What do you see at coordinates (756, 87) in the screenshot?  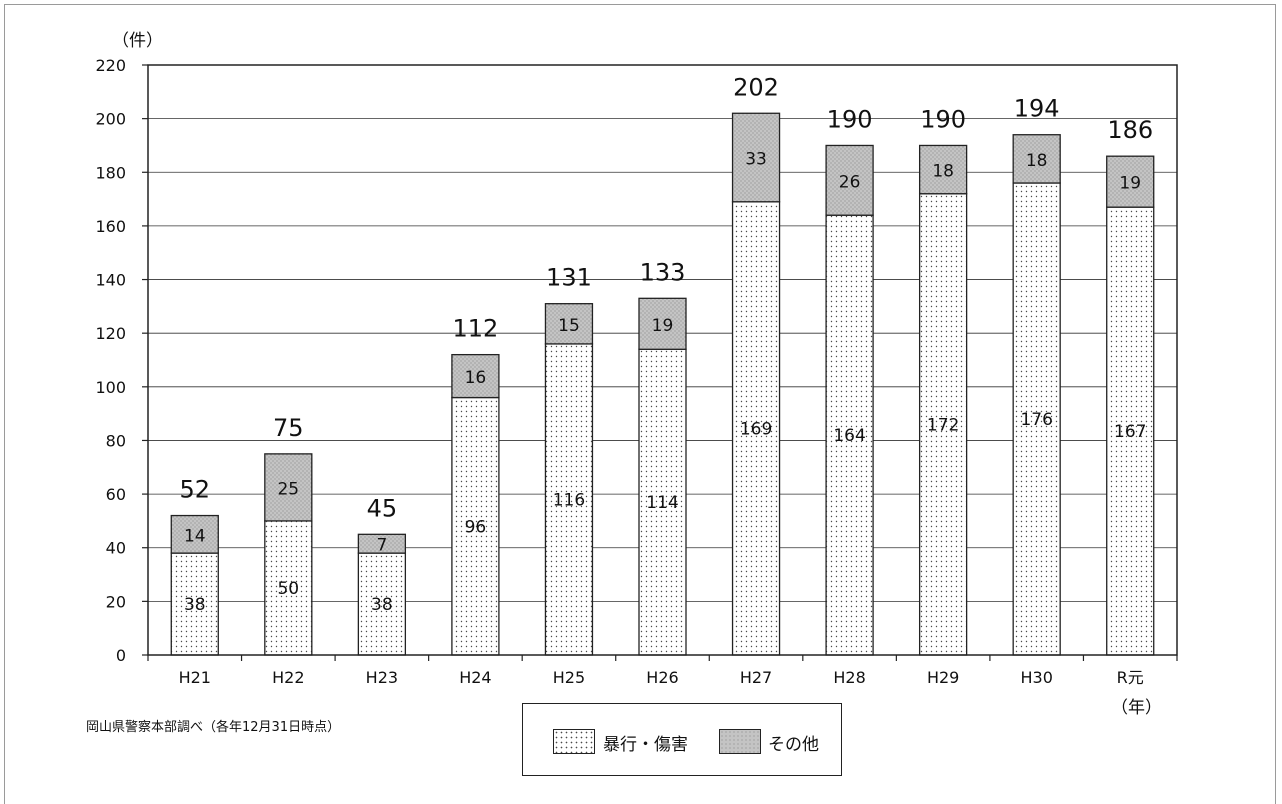 I see `total-label: 202` at bounding box center [756, 87].